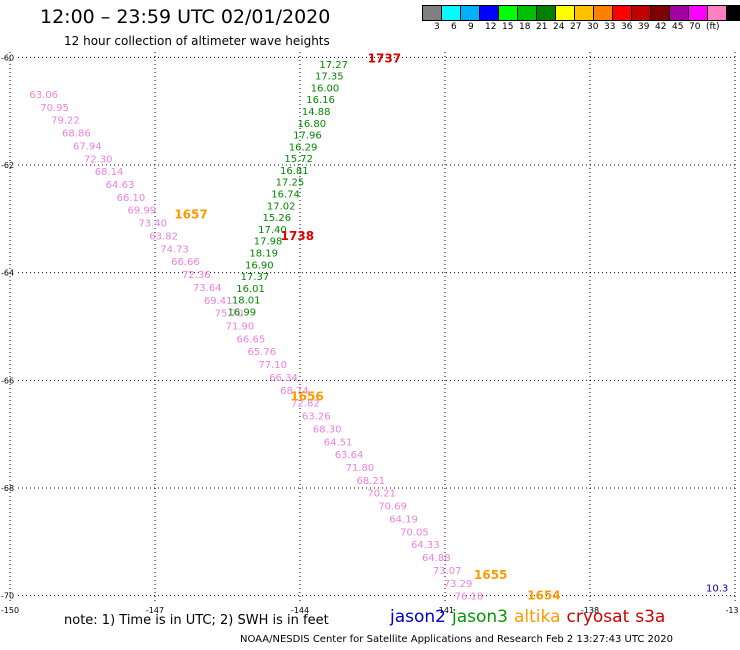 This screenshot has width=740, height=650. What do you see at coordinates (43, 95) in the screenshot?
I see `swh-value-s3a: 63.06` at bounding box center [43, 95].